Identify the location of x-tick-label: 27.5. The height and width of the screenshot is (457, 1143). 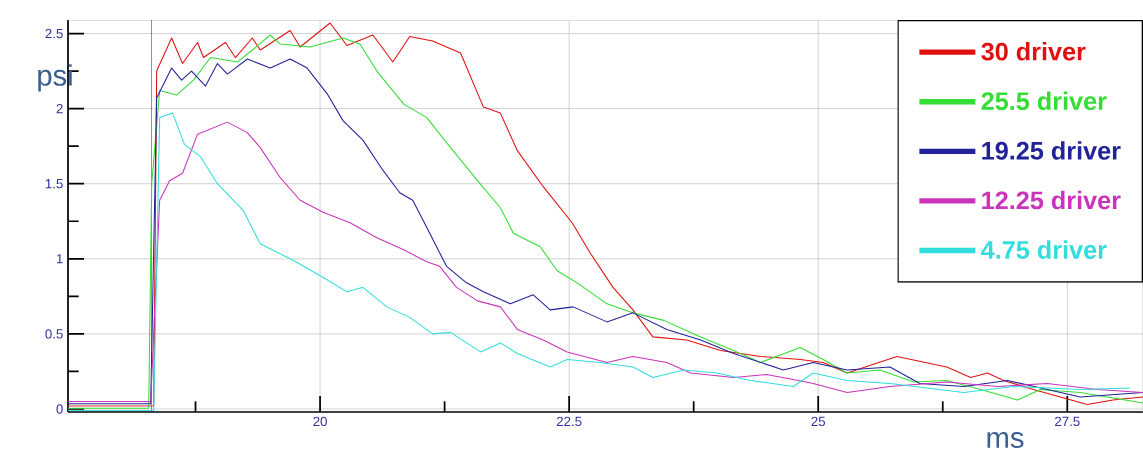
(1067, 421).